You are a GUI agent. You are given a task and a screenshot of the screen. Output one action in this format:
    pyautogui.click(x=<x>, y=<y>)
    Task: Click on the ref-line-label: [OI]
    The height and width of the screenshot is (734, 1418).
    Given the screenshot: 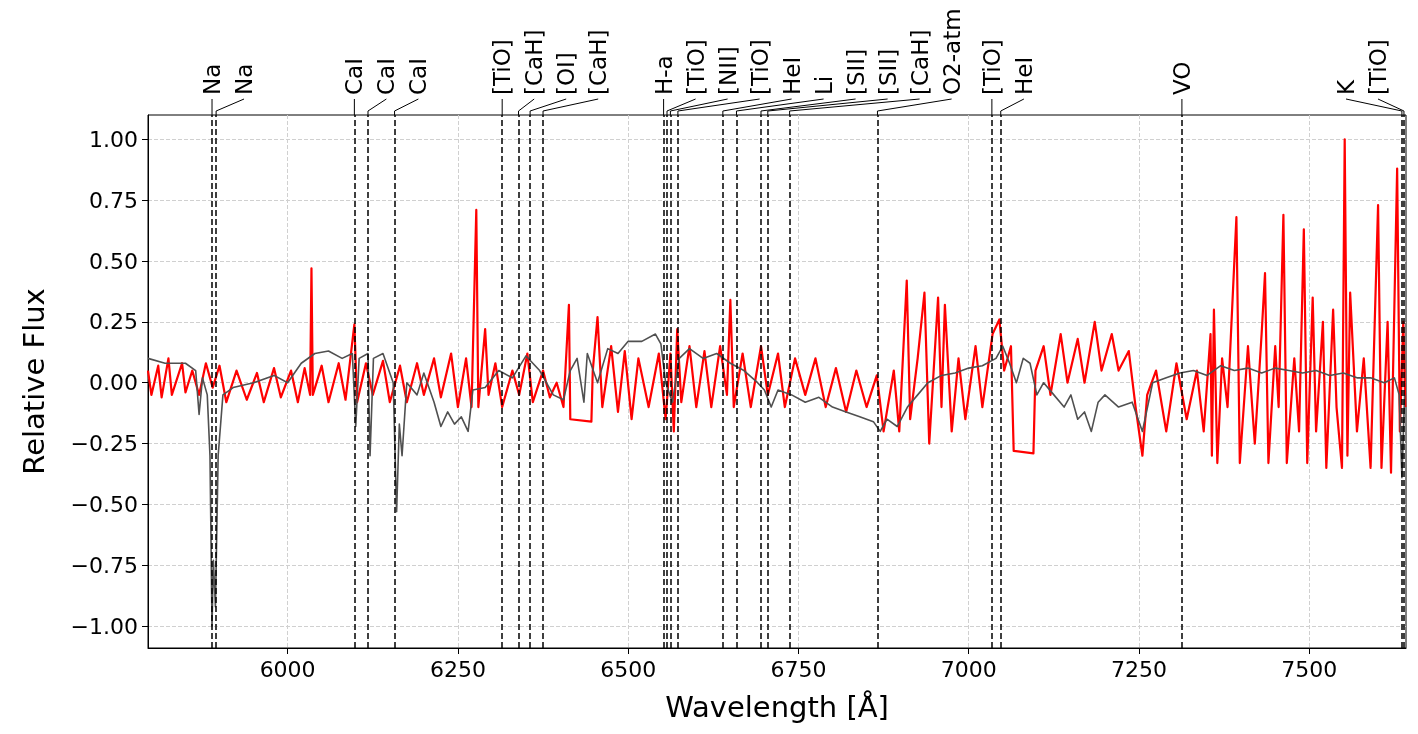 What is the action you would take?
    pyautogui.click(x=566, y=73)
    